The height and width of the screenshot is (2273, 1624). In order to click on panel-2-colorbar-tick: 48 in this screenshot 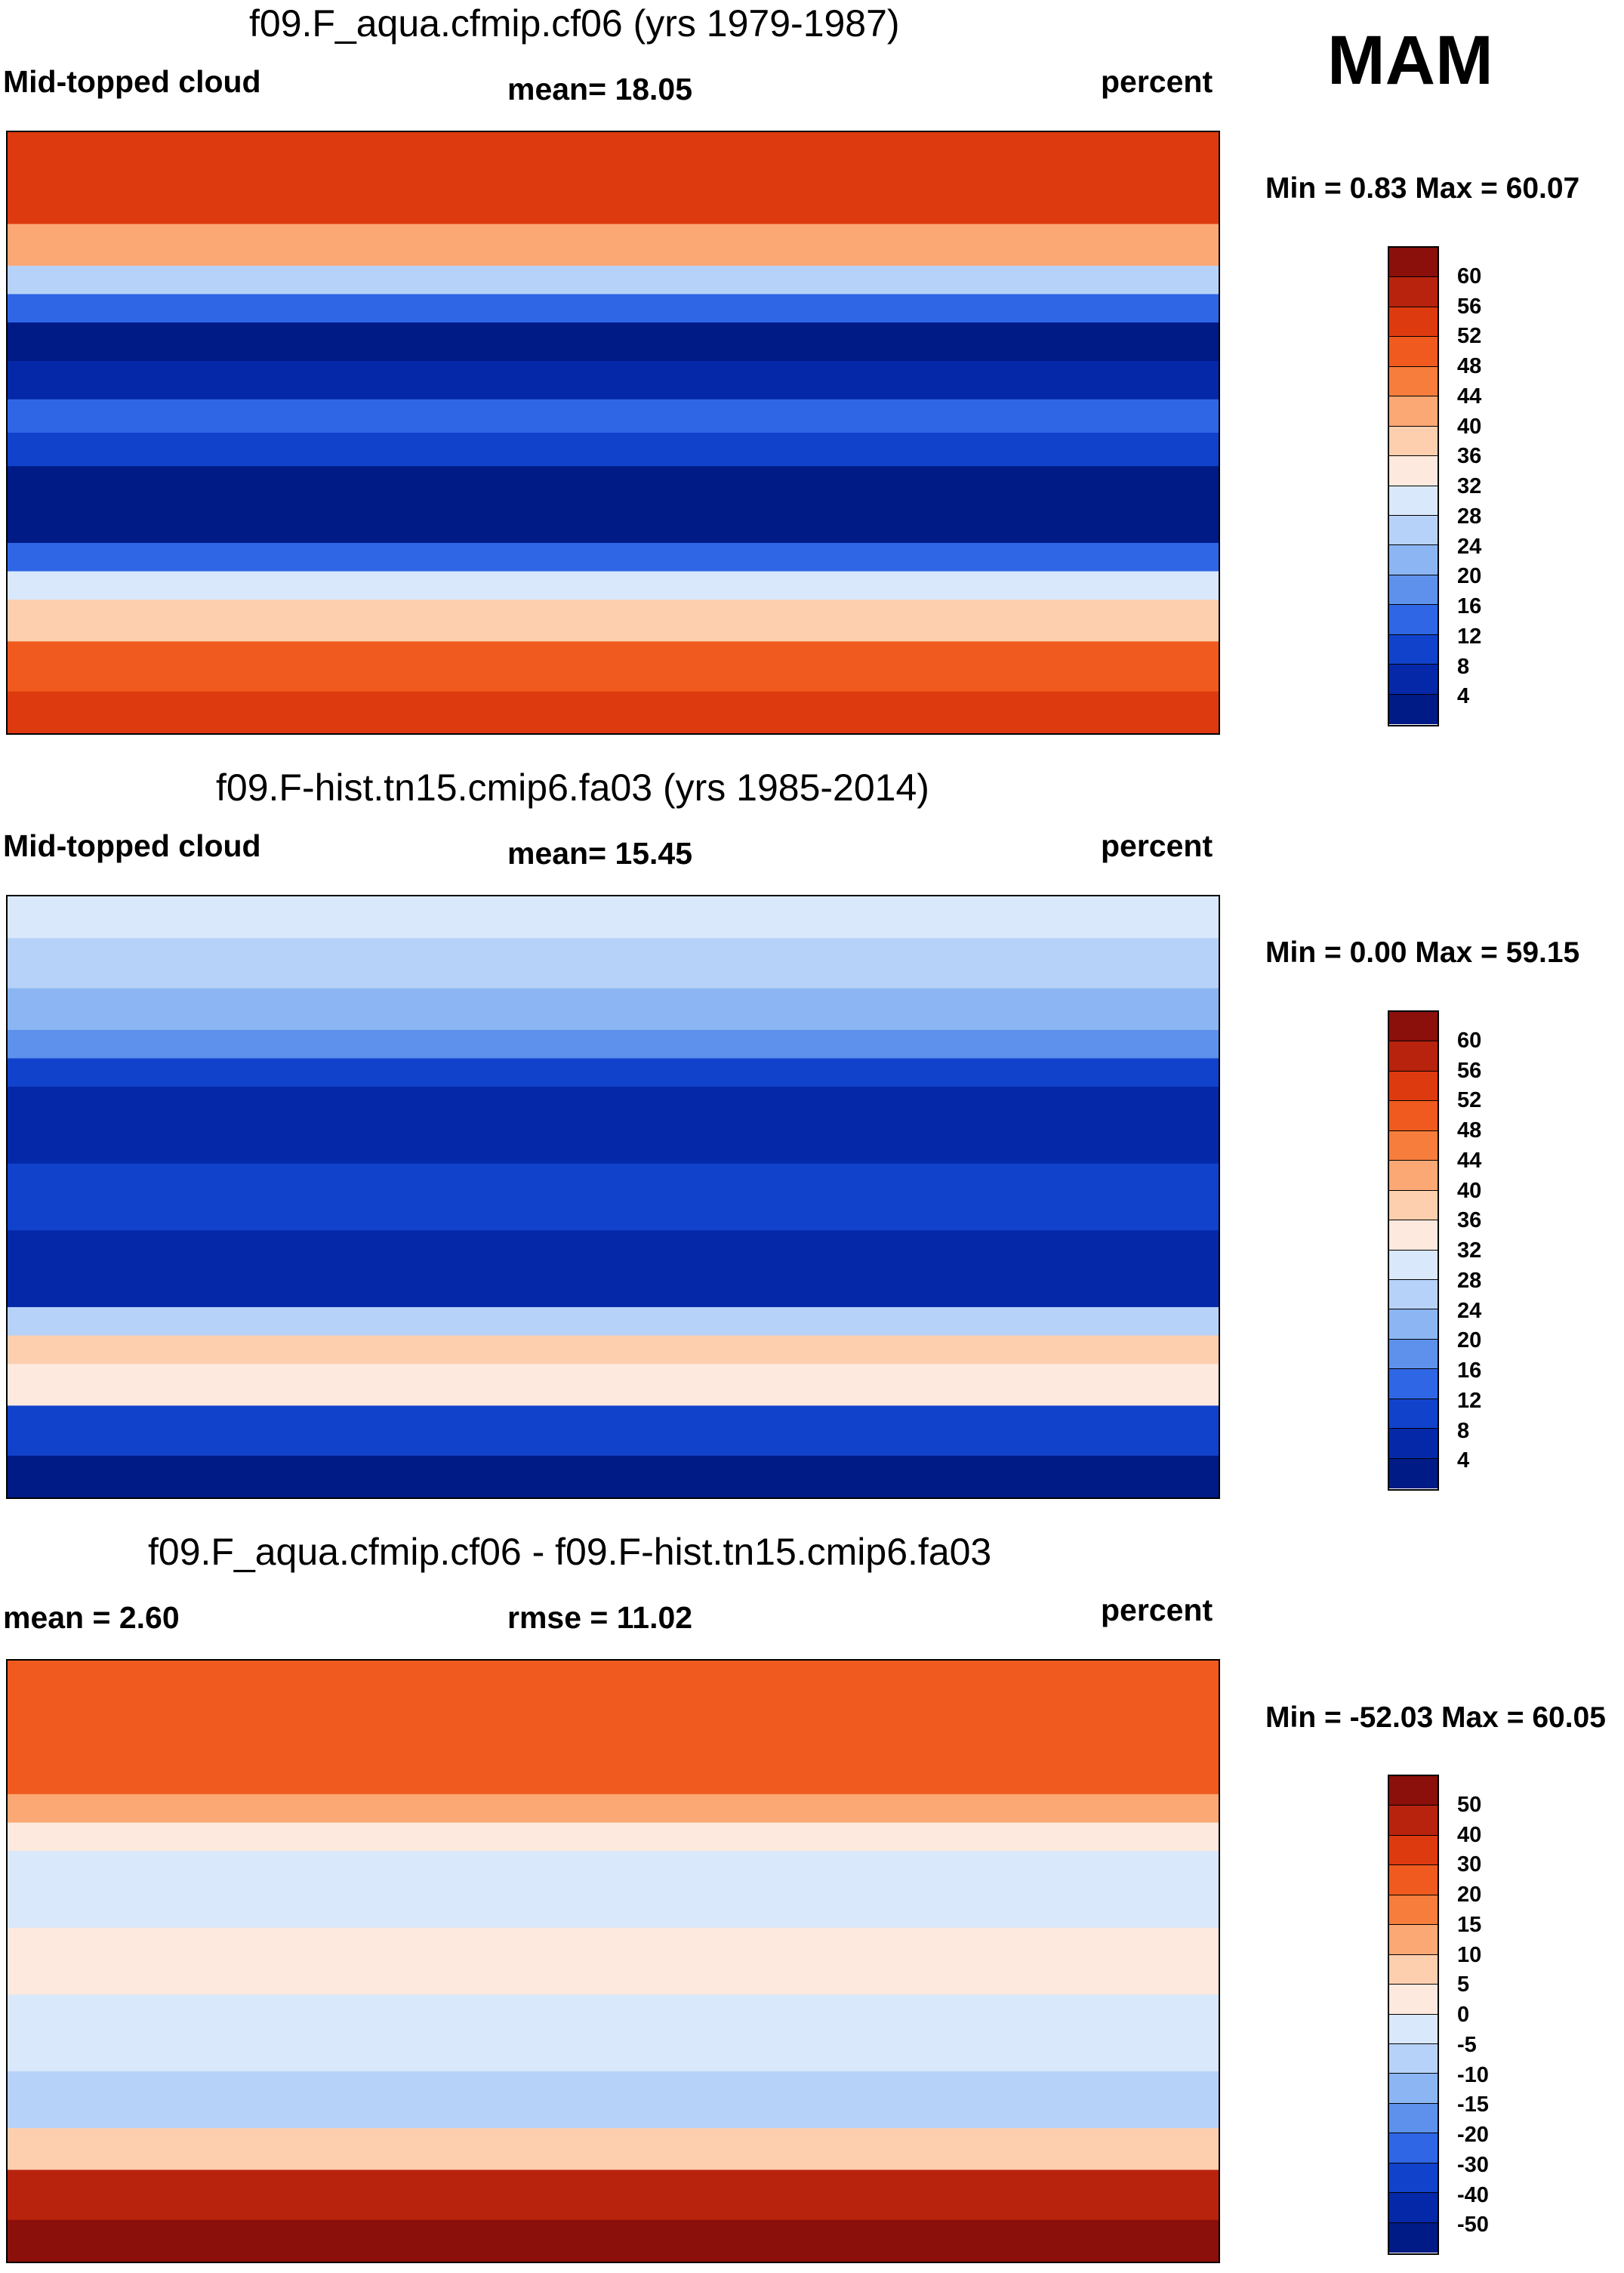, I will do `click(1470, 1130)`.